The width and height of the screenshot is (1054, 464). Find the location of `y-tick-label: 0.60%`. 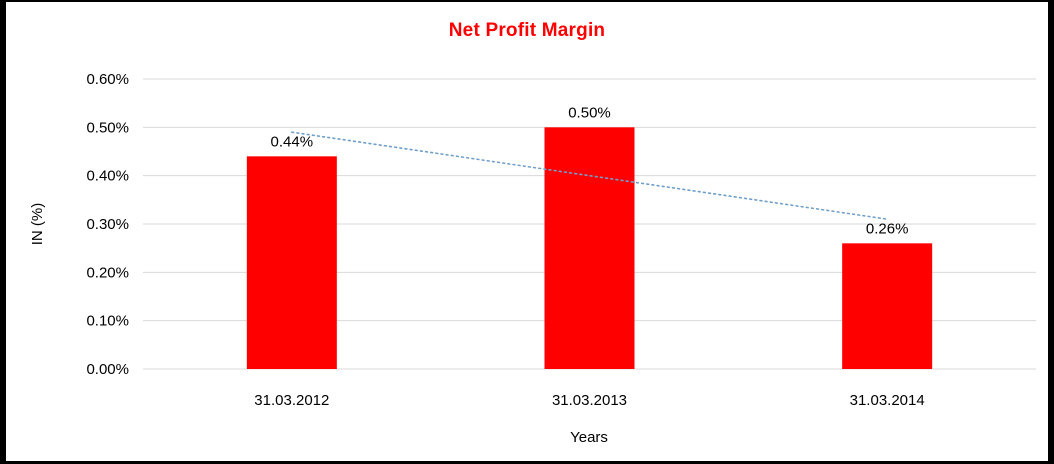

y-tick-label: 0.60% is located at coordinates (107, 79).